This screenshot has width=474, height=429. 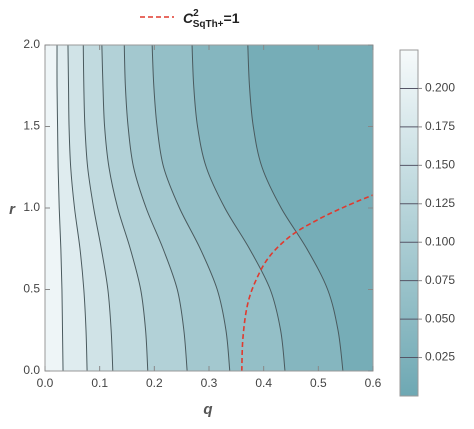 What do you see at coordinates (440, 280) in the screenshot?
I see `colorbar-tick-label: 0.075` at bounding box center [440, 280].